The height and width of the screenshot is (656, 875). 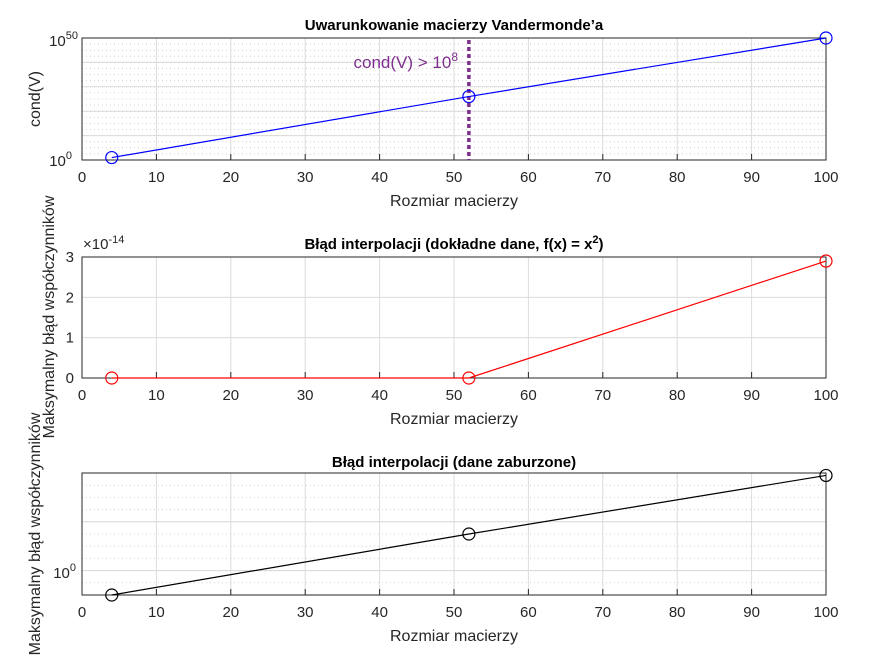 I want to click on y-axis-ticks: 100, so click(x=64, y=572).